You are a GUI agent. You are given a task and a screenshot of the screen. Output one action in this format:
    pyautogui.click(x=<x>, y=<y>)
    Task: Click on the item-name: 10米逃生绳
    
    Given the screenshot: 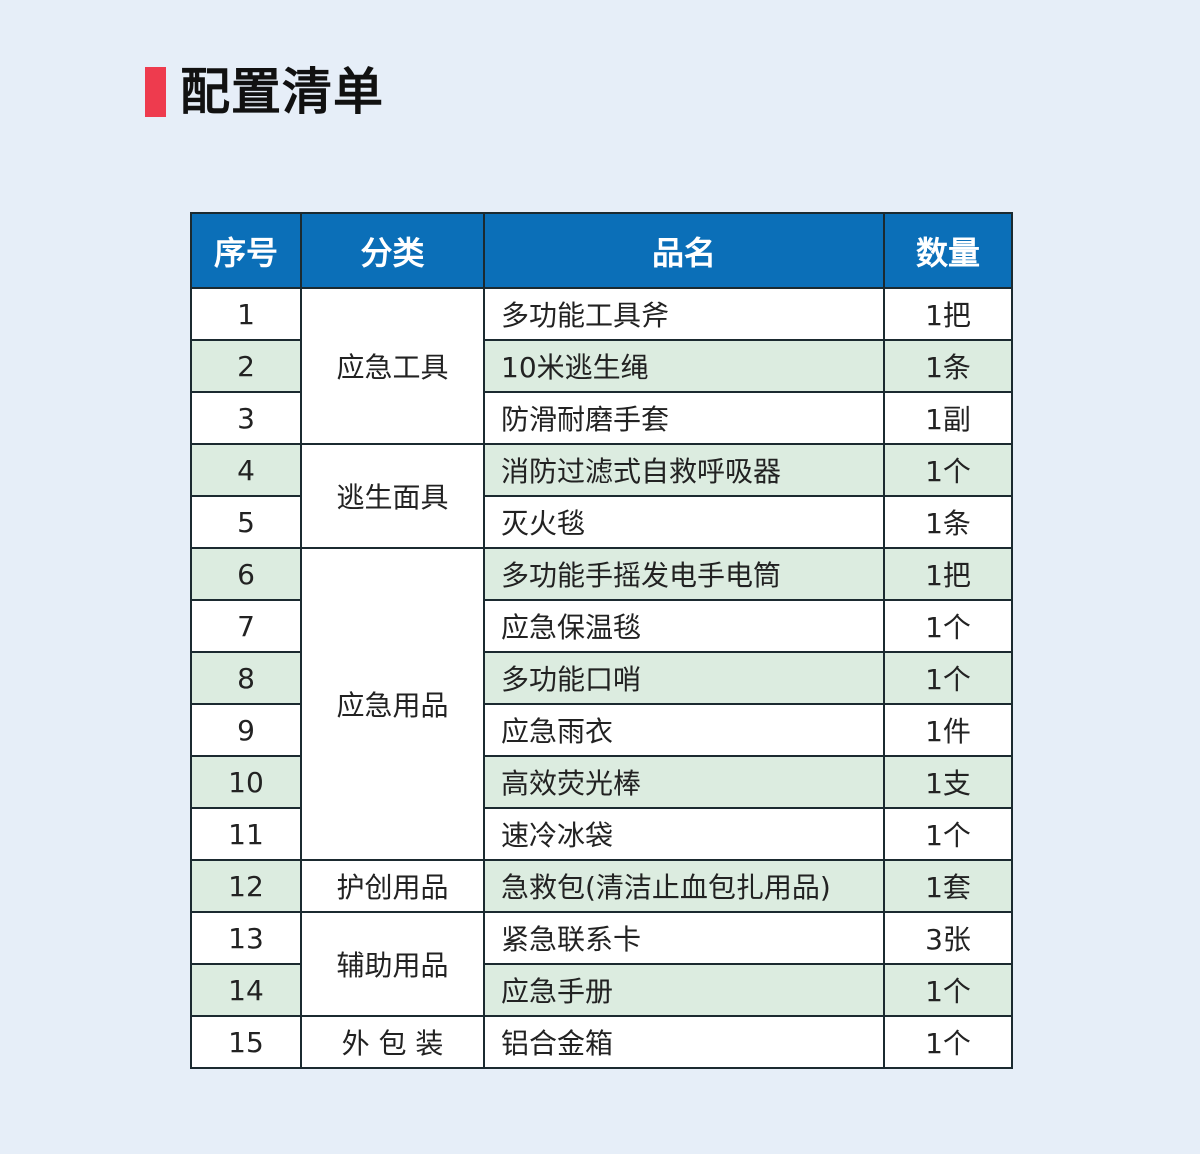 What is the action you would take?
    pyautogui.click(x=684, y=366)
    